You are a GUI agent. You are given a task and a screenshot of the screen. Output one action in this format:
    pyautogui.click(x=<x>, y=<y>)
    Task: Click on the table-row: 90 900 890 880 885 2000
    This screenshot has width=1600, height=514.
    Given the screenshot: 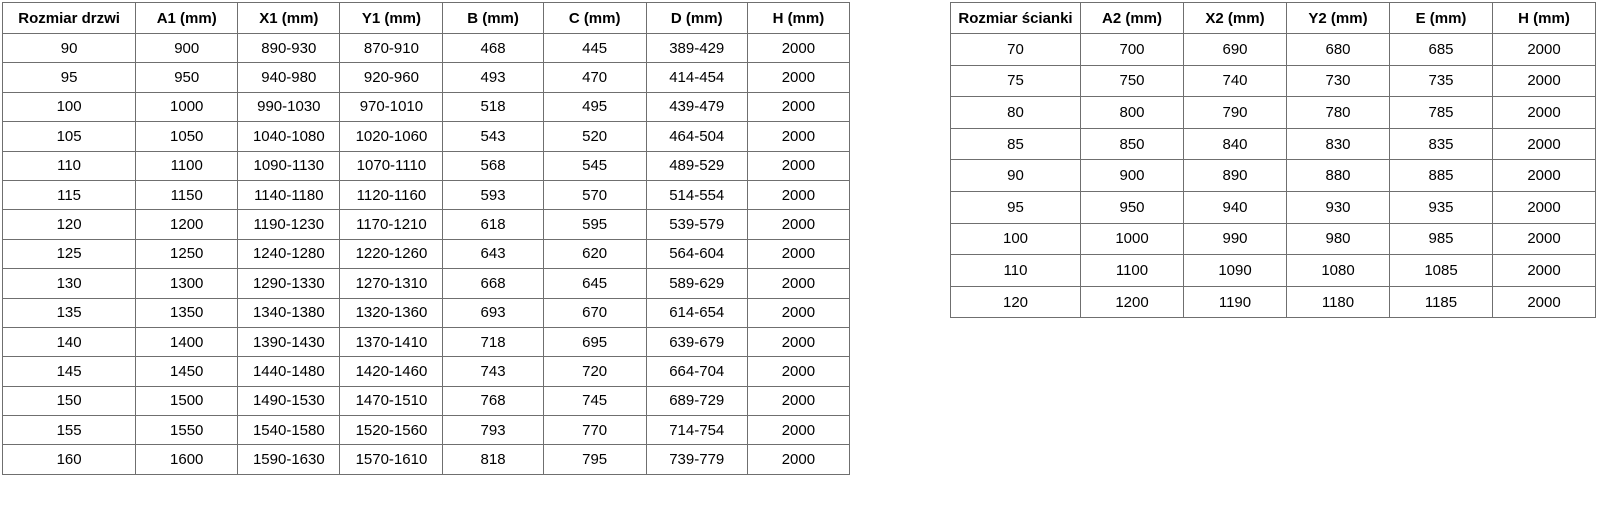 What is the action you would take?
    pyautogui.click(x=1273, y=175)
    